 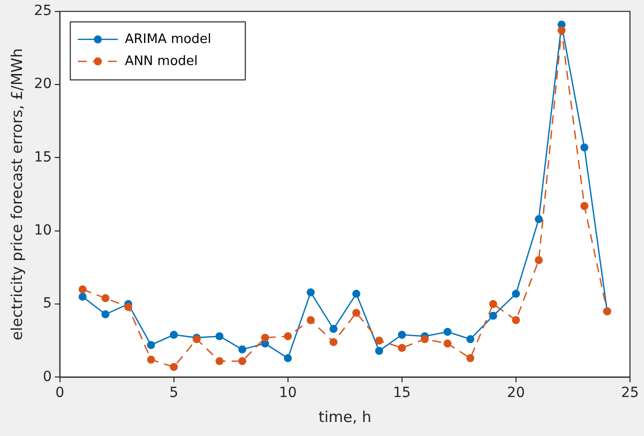 What do you see at coordinates (516, 393) in the screenshot?
I see `x-tick-label: 20` at bounding box center [516, 393].